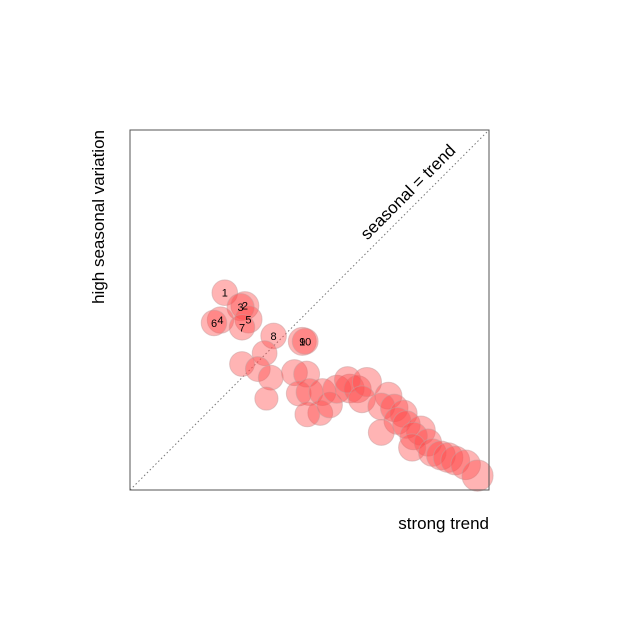 The image size is (620, 625). Describe the element at coordinates (98, 217) in the screenshot. I see `y-axis-label: high seasonal variation` at that location.